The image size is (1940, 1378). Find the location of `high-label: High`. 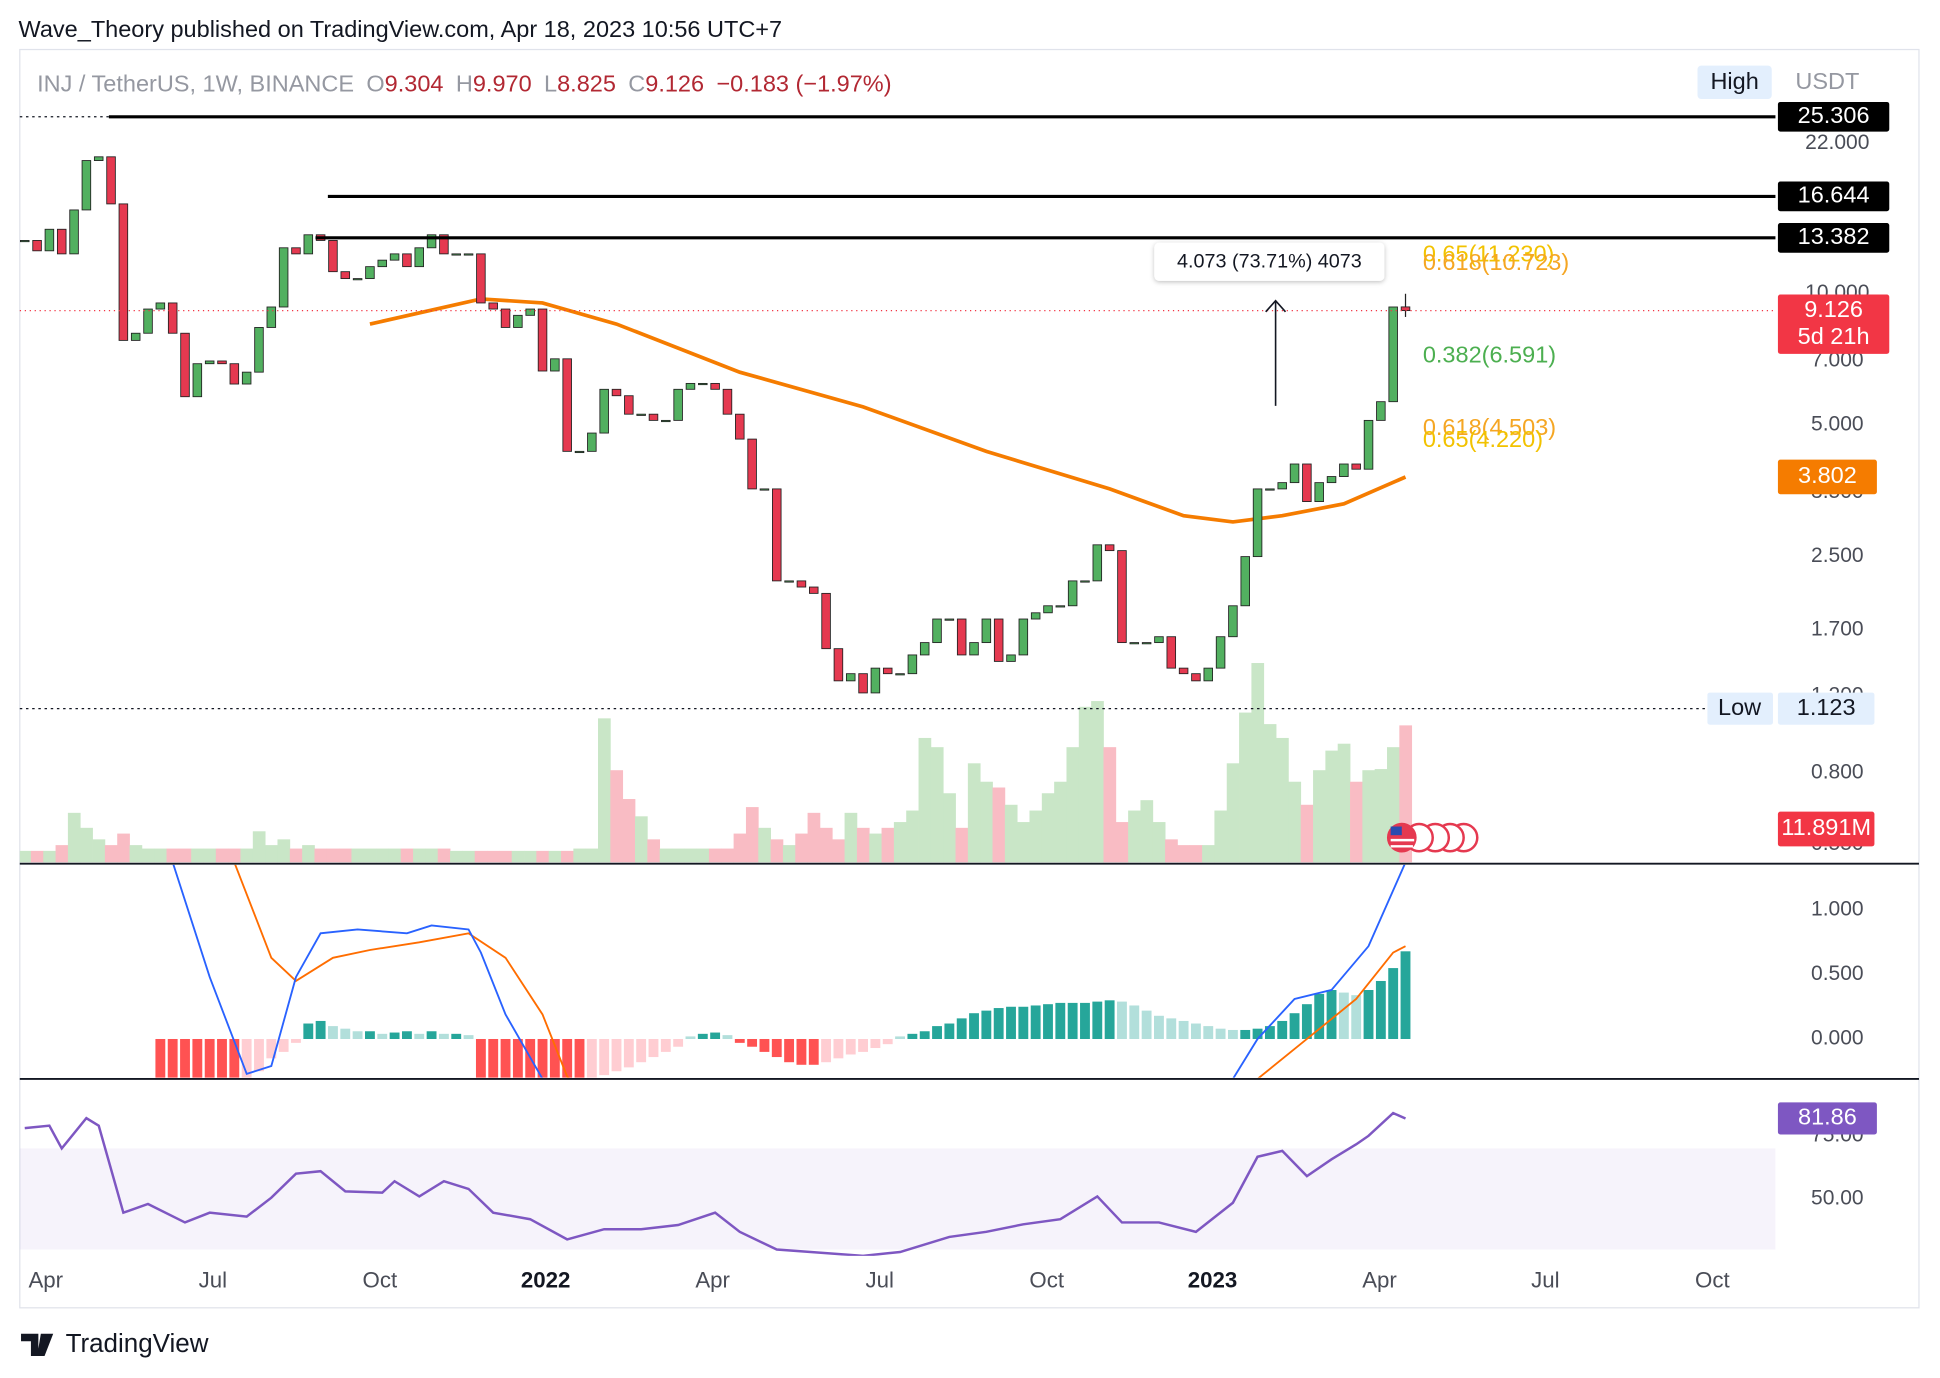

high-label: High is located at coordinates (1734, 81).